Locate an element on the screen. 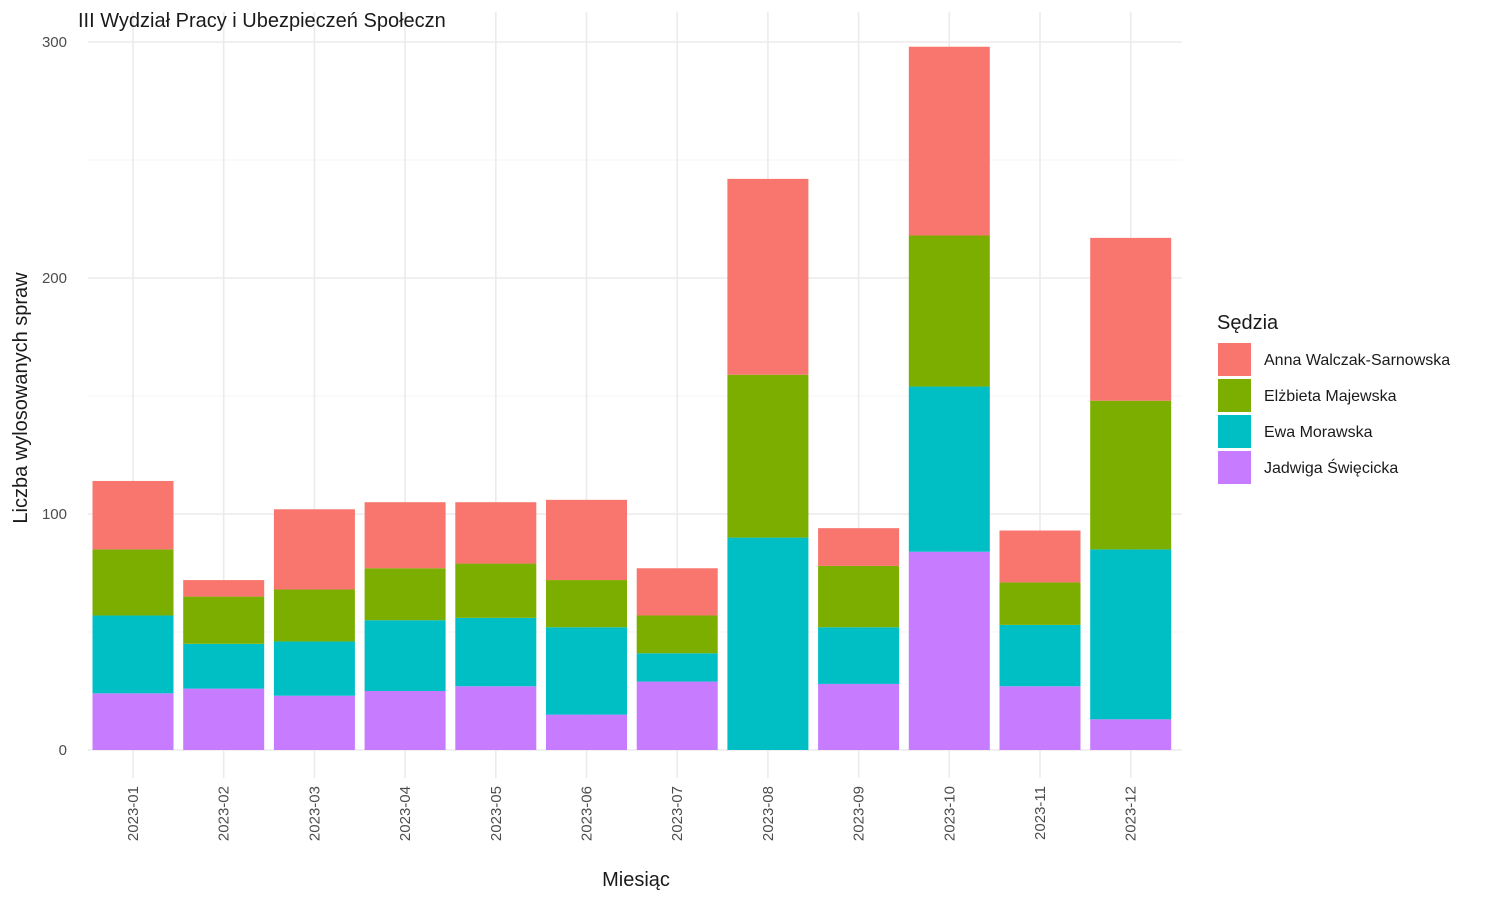  y-tick-label: 0 is located at coordinates (63, 750).